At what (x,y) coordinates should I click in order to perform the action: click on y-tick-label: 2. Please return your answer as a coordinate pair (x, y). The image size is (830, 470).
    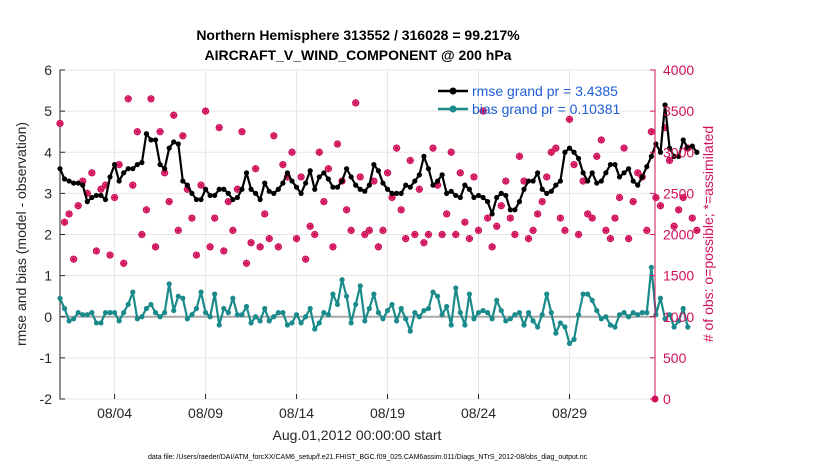
    Looking at the image, I should click on (48, 235).